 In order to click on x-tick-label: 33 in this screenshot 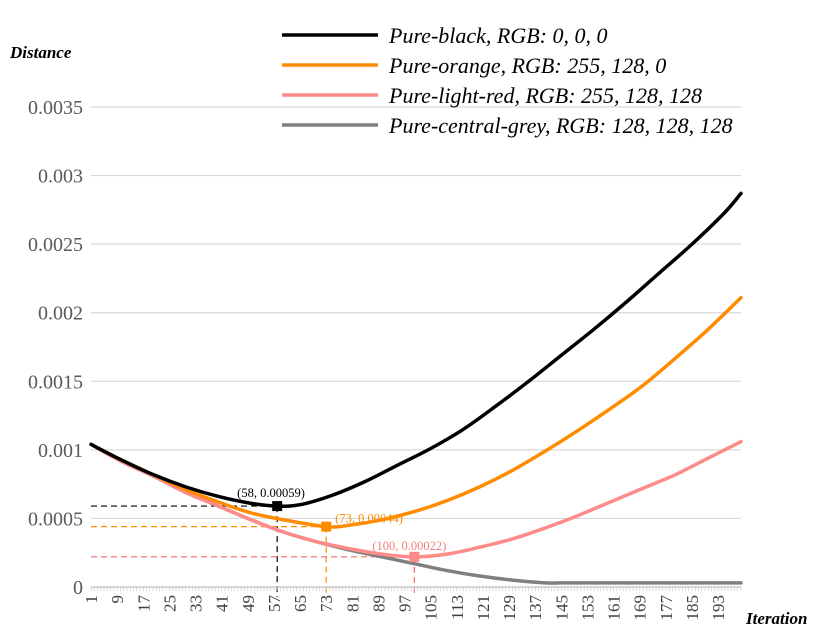, I will do `click(196, 603)`.